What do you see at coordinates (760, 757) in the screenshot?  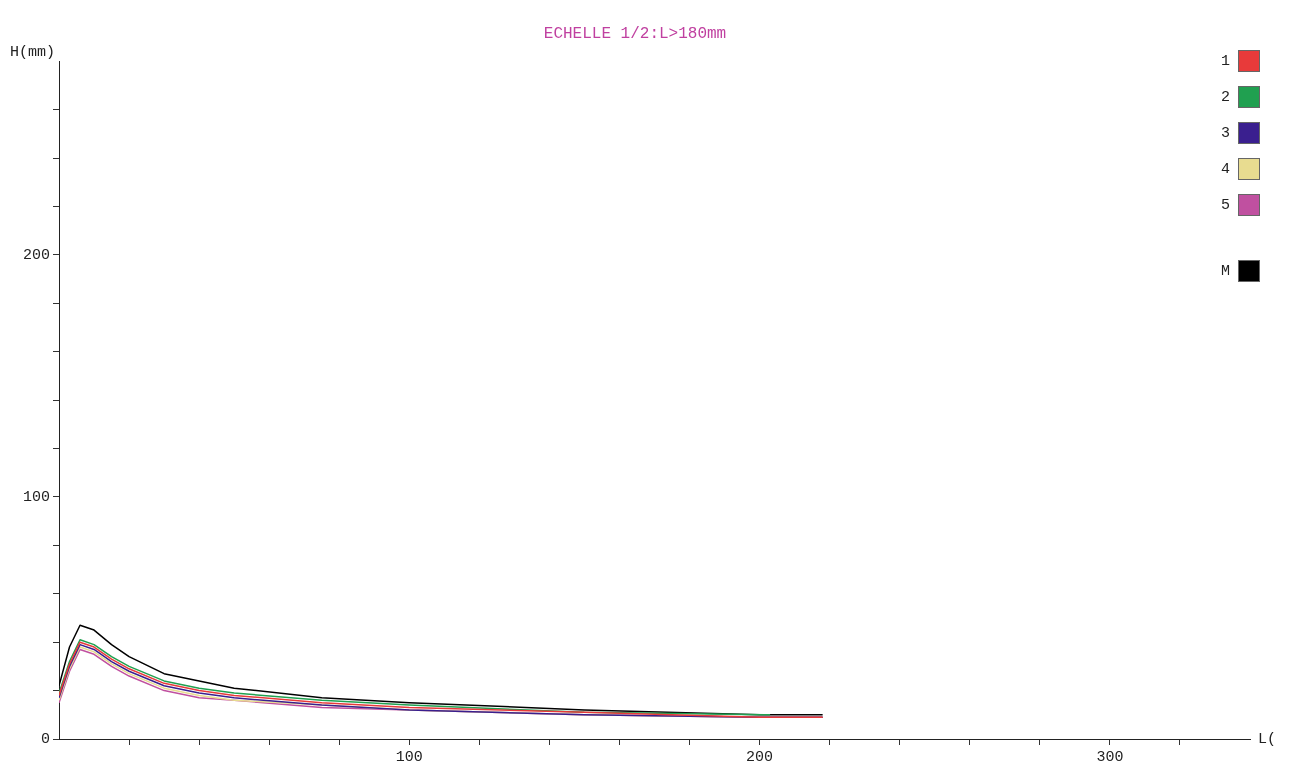 I see `x-tick-label: 200` at bounding box center [760, 757].